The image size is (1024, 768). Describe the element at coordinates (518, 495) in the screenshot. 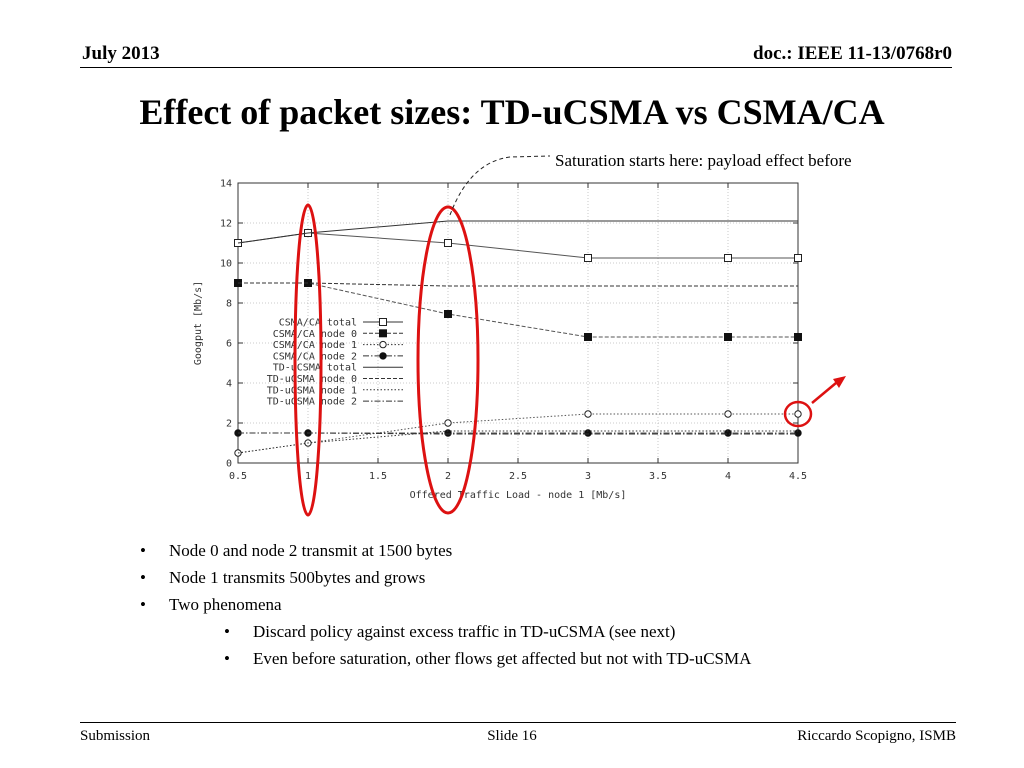

I see `x-axis-label: Offered Traffic Load - node 1 [Mb/s]` at that location.